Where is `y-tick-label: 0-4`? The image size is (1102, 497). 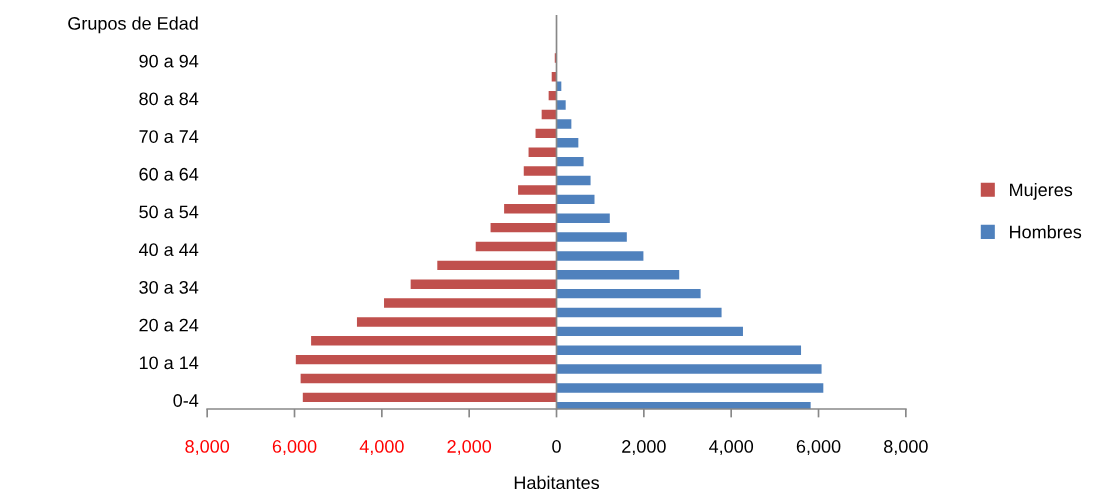 y-tick-label: 0-4 is located at coordinates (186, 400).